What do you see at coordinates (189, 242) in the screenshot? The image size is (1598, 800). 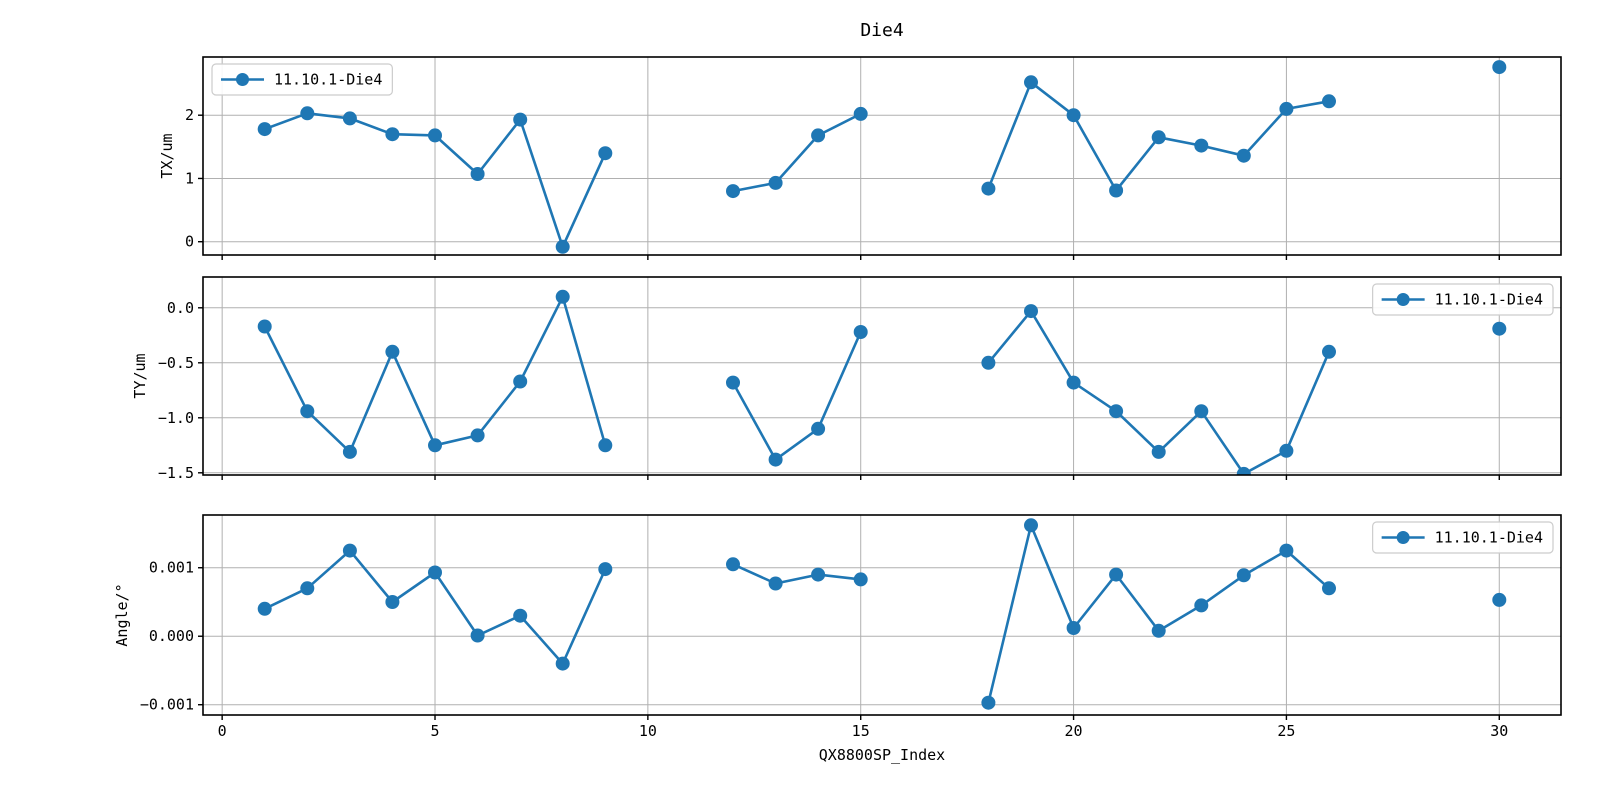 I see `y-tick-label: 0` at bounding box center [189, 242].